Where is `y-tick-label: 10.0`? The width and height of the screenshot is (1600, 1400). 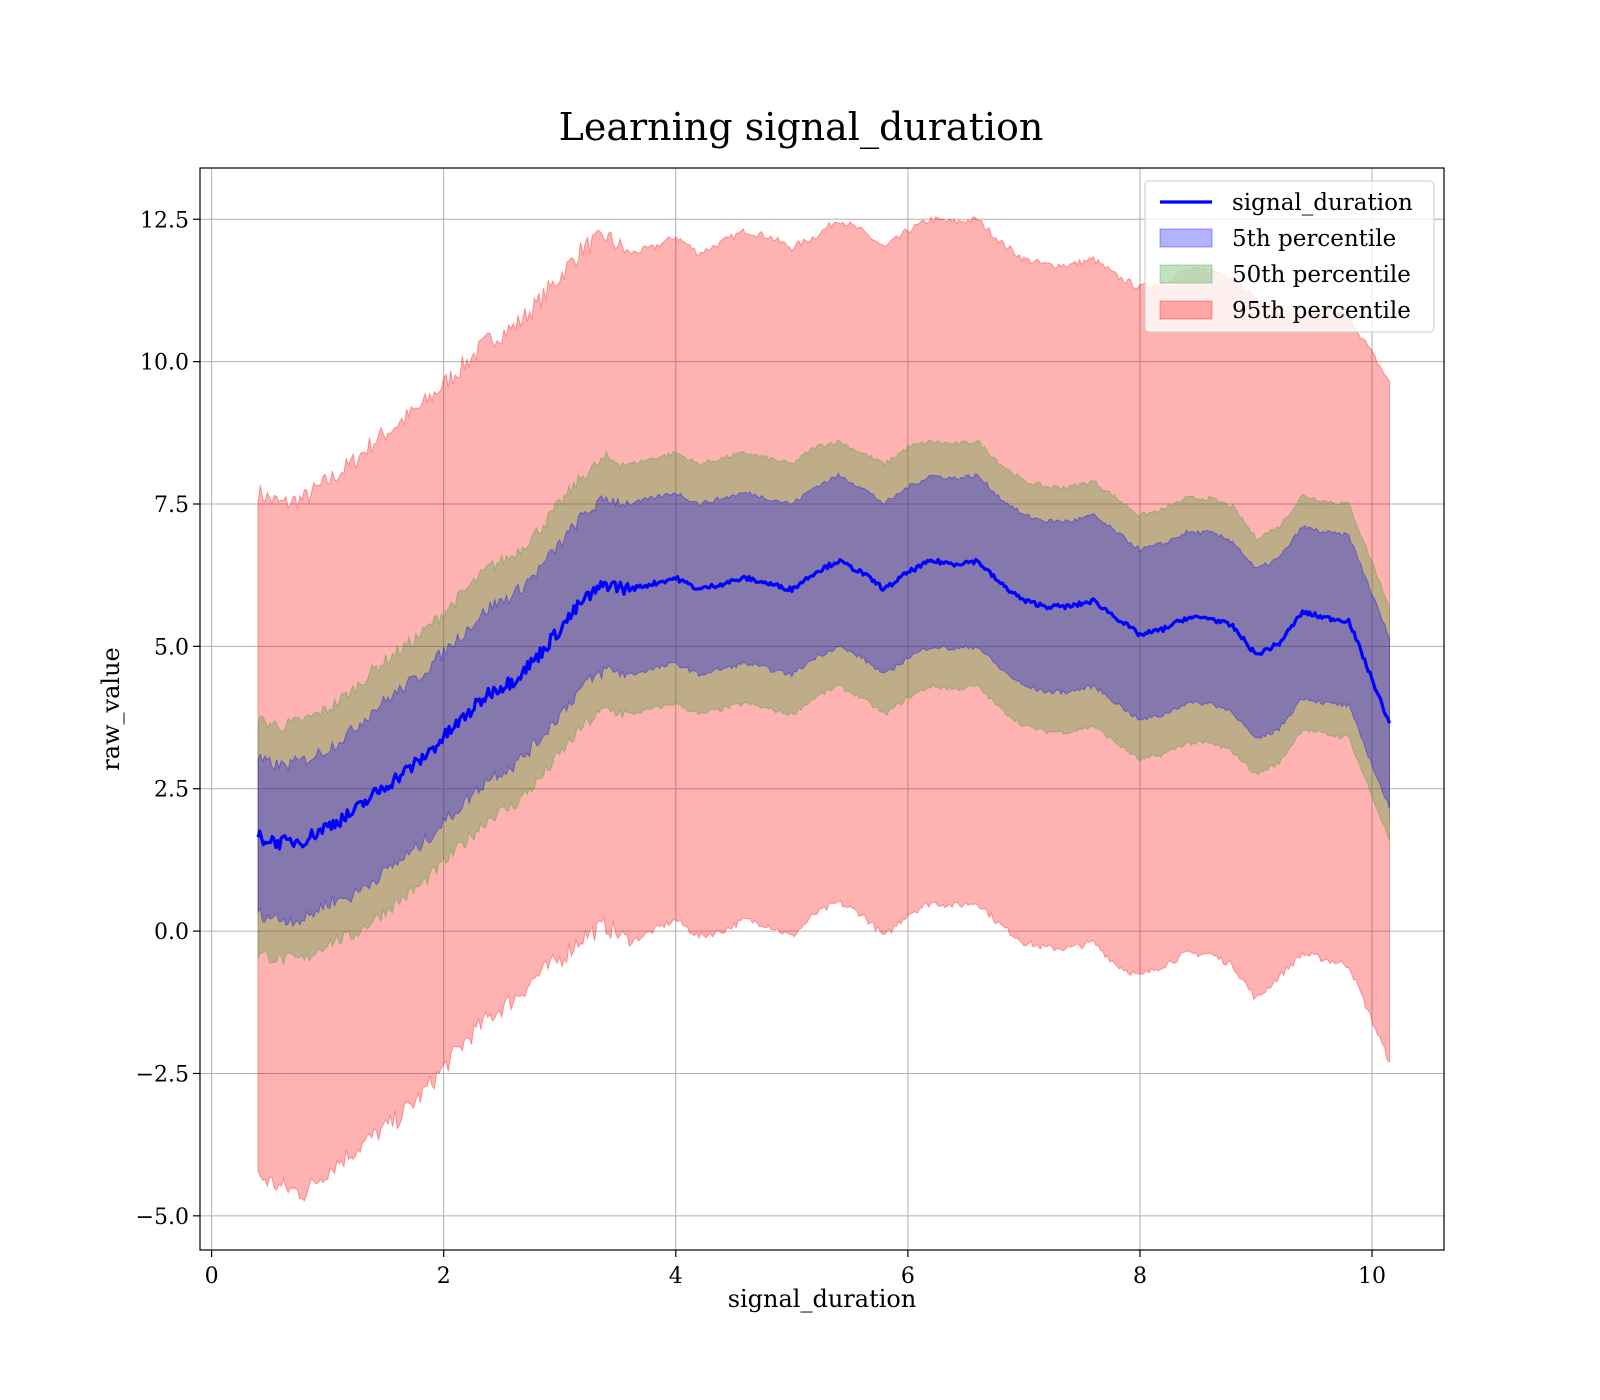
y-tick-label: 10.0 is located at coordinates (164, 363).